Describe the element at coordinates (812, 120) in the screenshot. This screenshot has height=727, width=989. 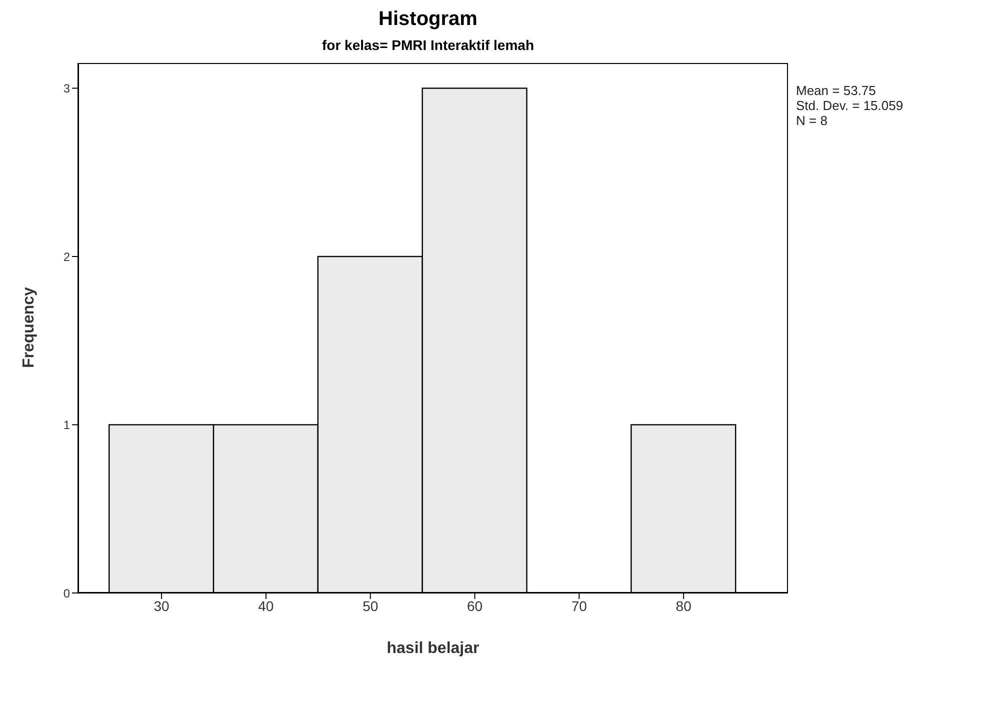
I see `text: N = 8` at that location.